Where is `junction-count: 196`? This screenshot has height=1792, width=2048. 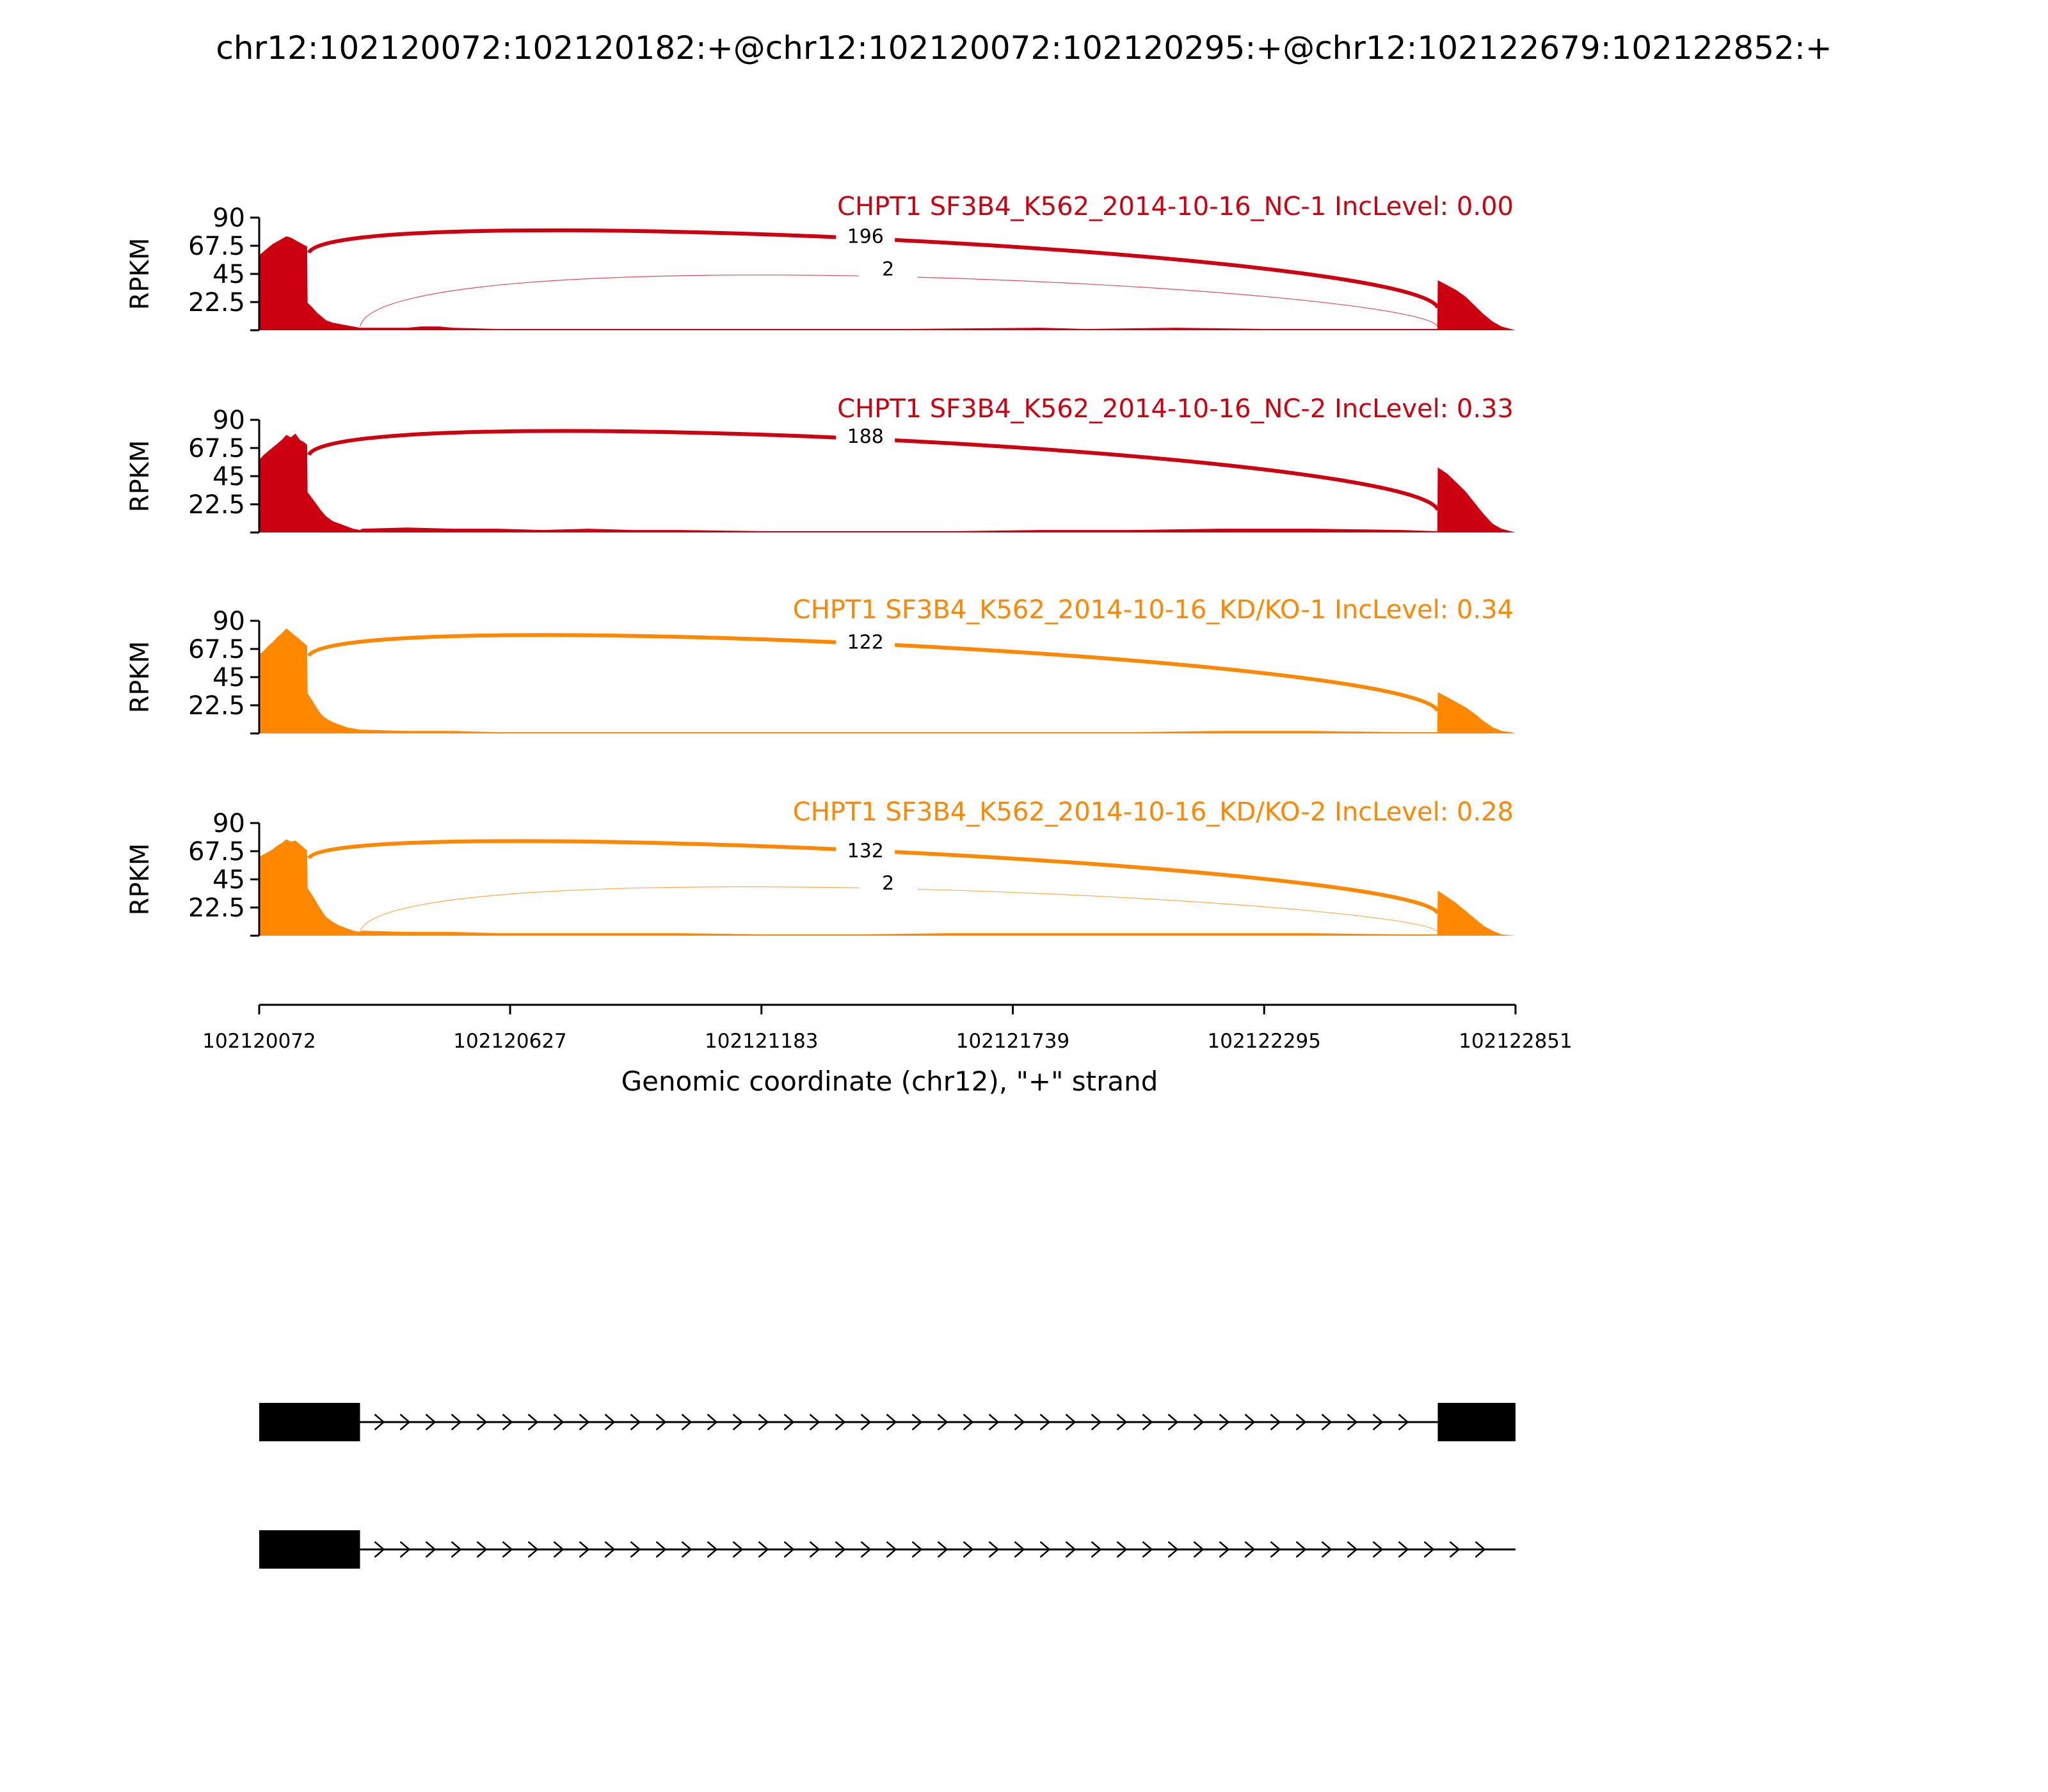
junction-count: 196 is located at coordinates (865, 237).